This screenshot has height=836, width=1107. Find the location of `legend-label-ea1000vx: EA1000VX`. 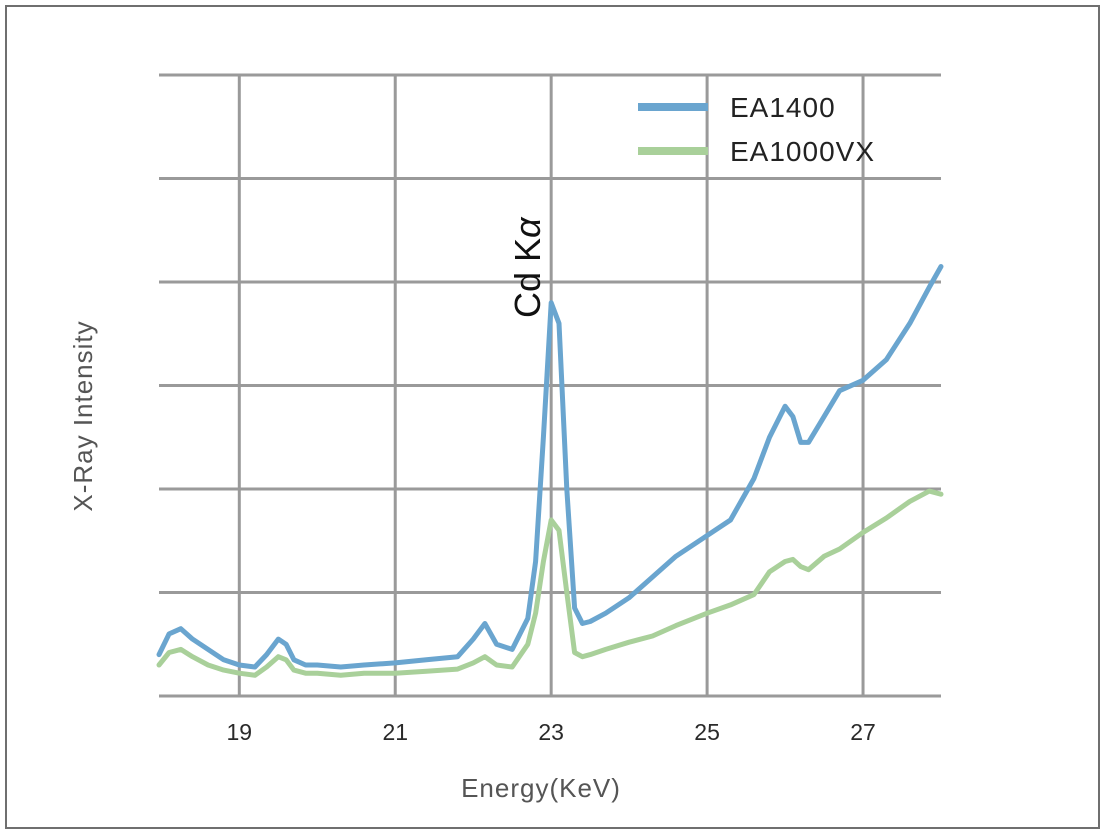

legend-label-ea1000vx: EA1000VX is located at coordinates (802, 151).